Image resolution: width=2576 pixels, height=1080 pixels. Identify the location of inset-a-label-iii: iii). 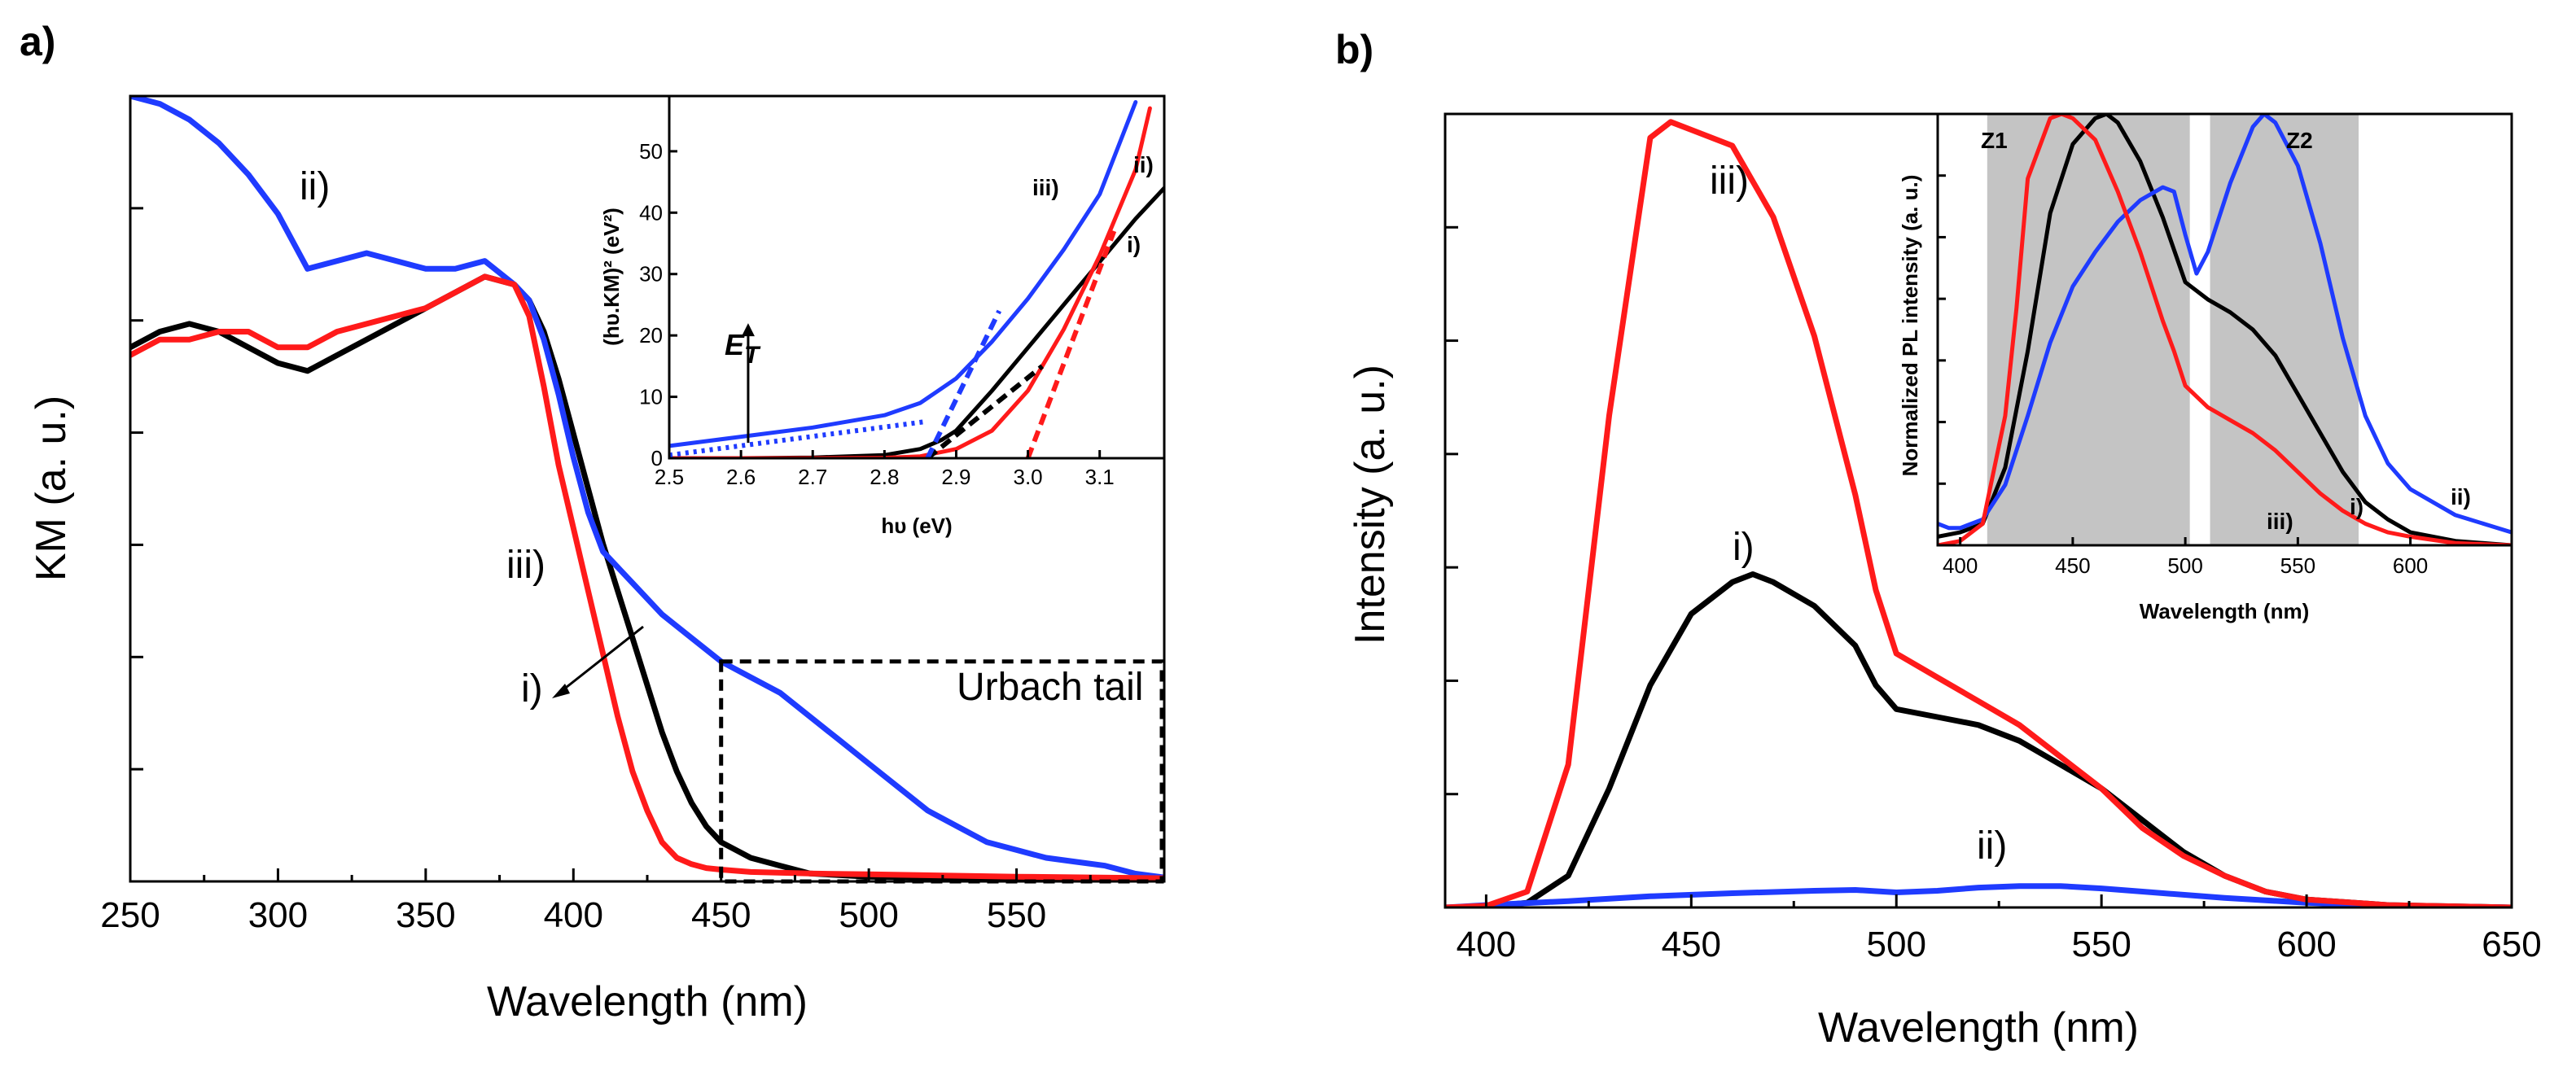
(1045, 187).